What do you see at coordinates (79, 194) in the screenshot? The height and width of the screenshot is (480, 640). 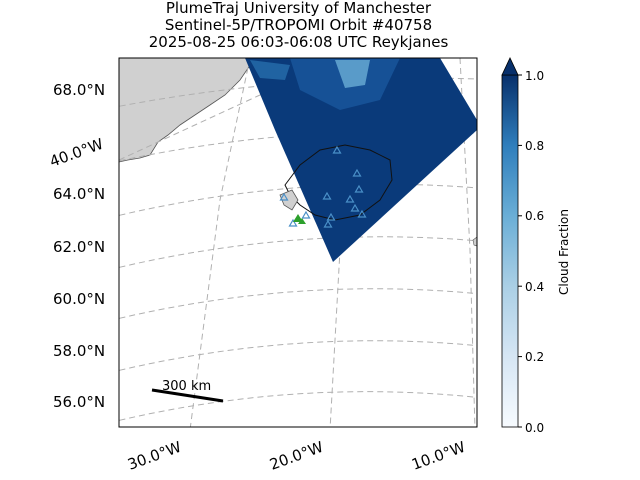 I see `lat-label-64: 64.0°N` at bounding box center [79, 194].